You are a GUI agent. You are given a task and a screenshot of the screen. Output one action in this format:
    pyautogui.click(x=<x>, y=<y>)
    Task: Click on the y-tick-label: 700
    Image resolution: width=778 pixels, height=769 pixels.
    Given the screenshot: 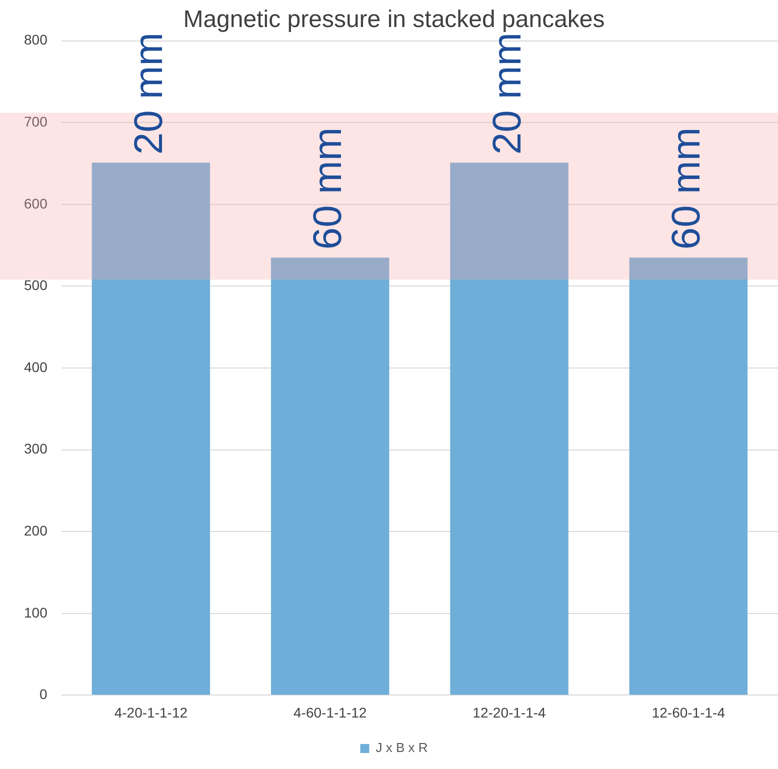 What is the action you would take?
    pyautogui.click(x=36, y=121)
    